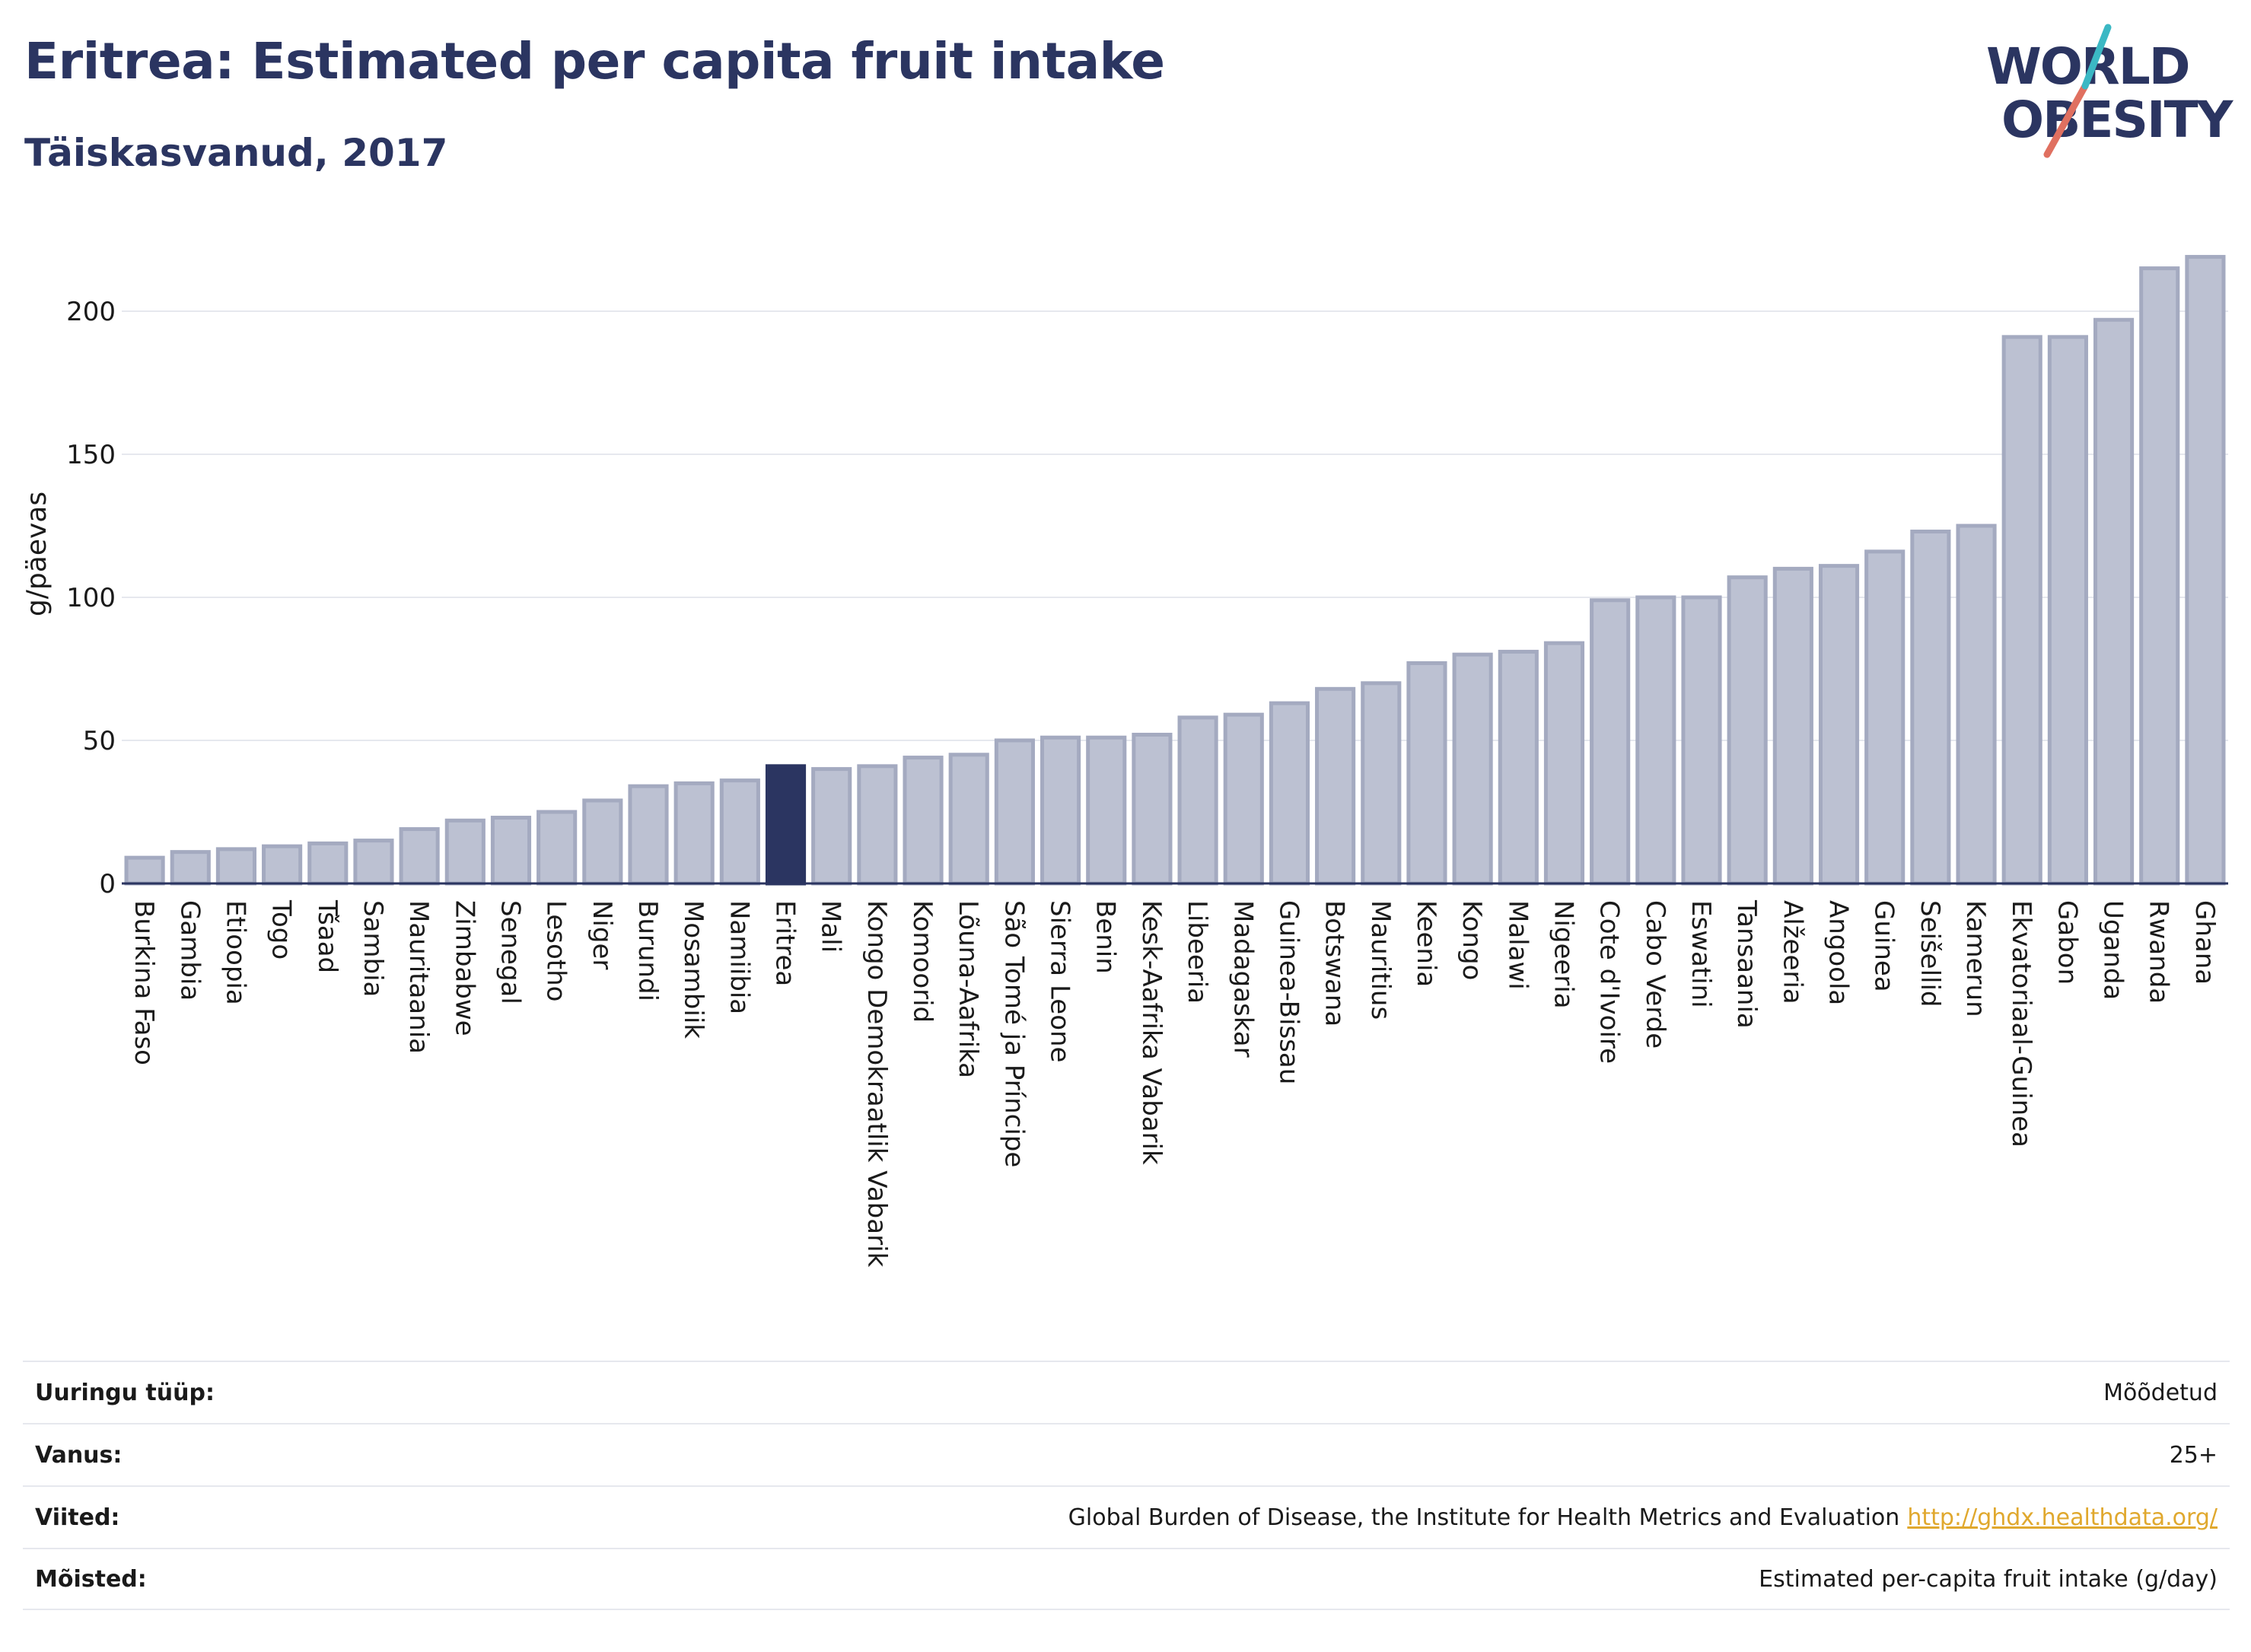  What do you see at coordinates (1105, 937) in the screenshot?
I see `x-tick-label: Benin` at bounding box center [1105, 937].